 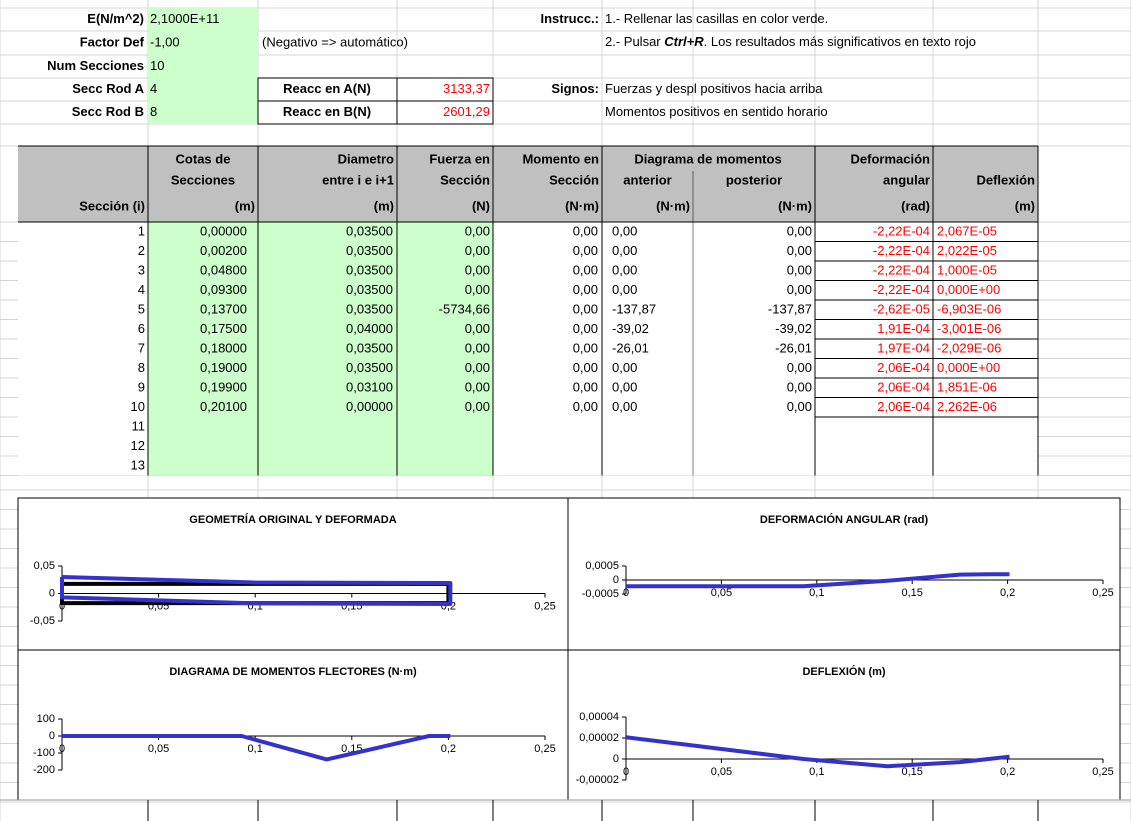 I want to click on column-header: Momento en, so click(x=560, y=158).